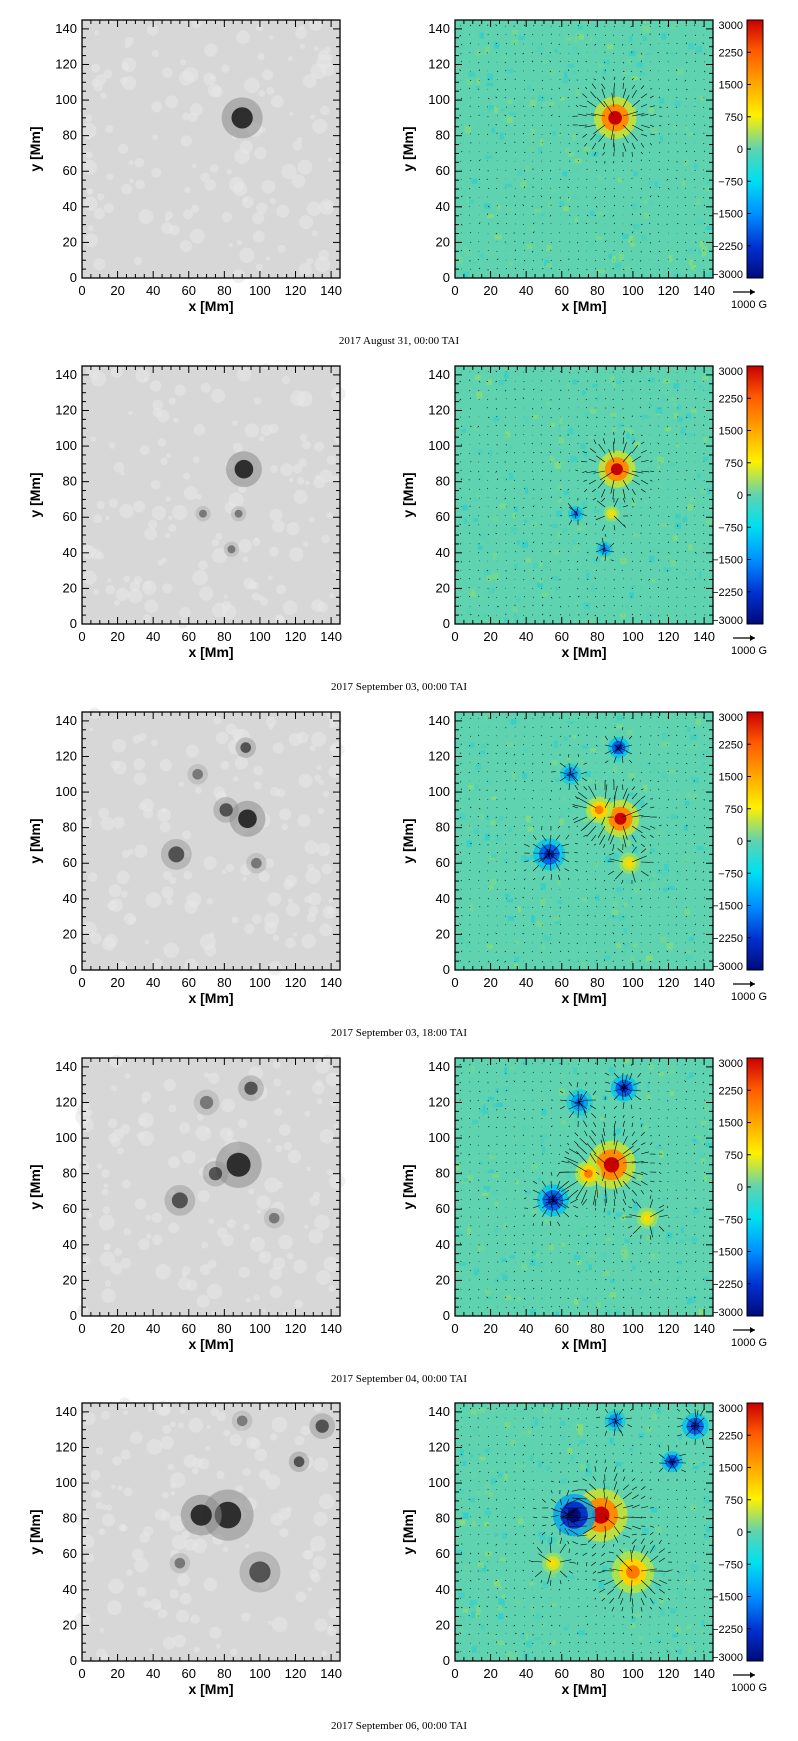  What do you see at coordinates (439, 63) in the screenshot?
I see `y-tick-label: 120` at bounding box center [439, 63].